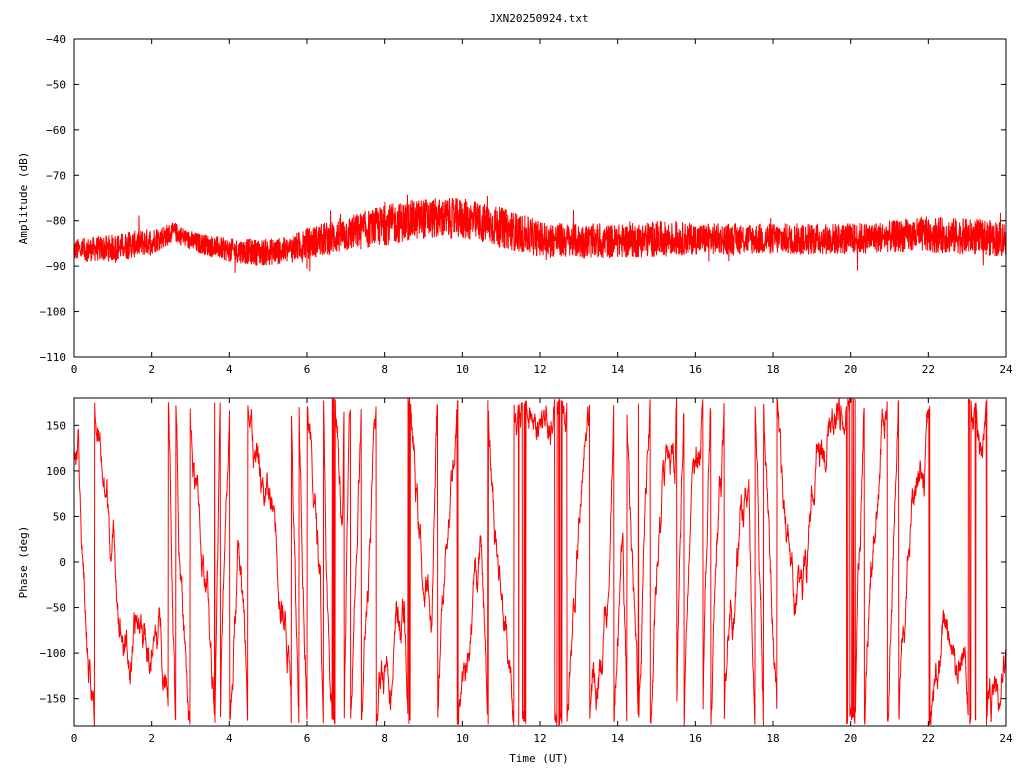  I want to click on amplitude-series, so click(540, 233).